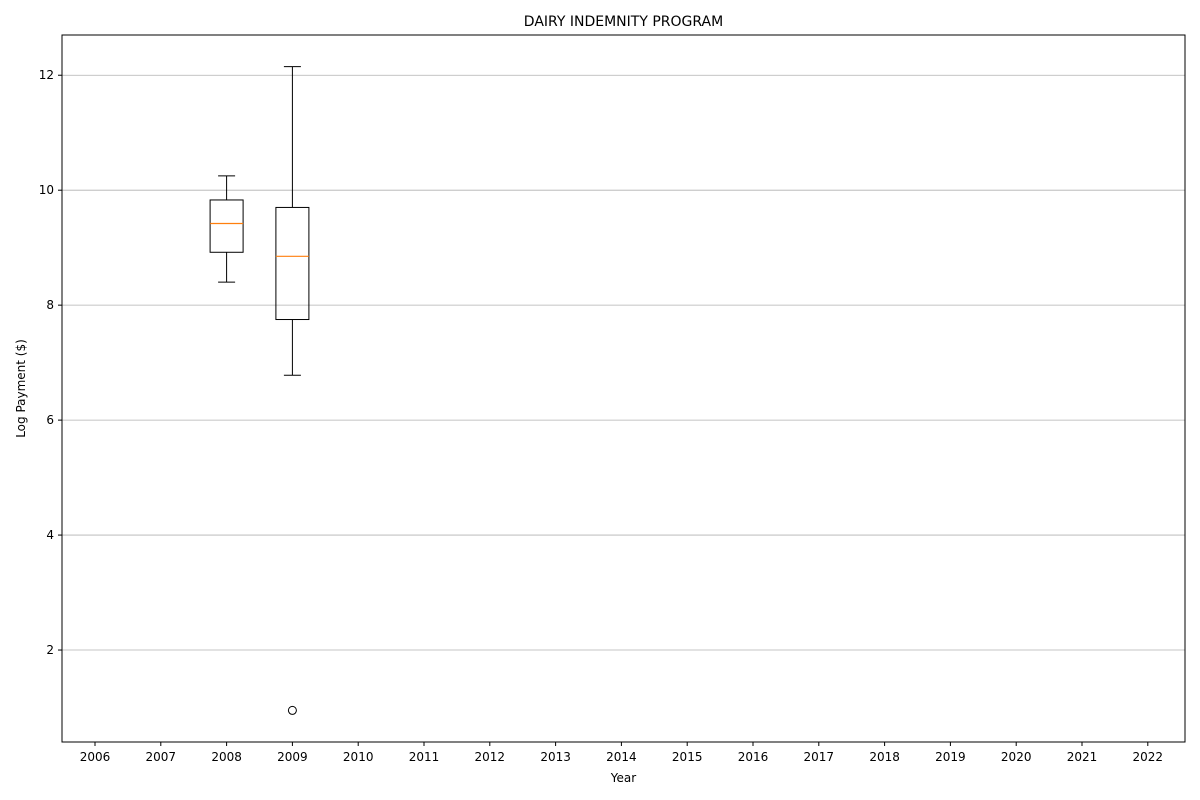 The image size is (1200, 800). Describe the element at coordinates (490, 757) in the screenshot. I see `x-tick-label: 2012` at that location.